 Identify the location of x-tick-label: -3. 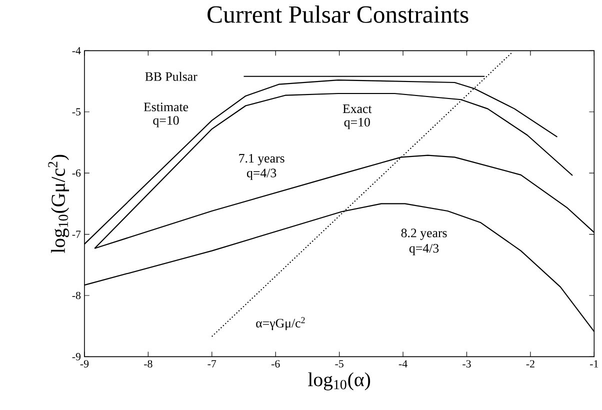
(466, 364).